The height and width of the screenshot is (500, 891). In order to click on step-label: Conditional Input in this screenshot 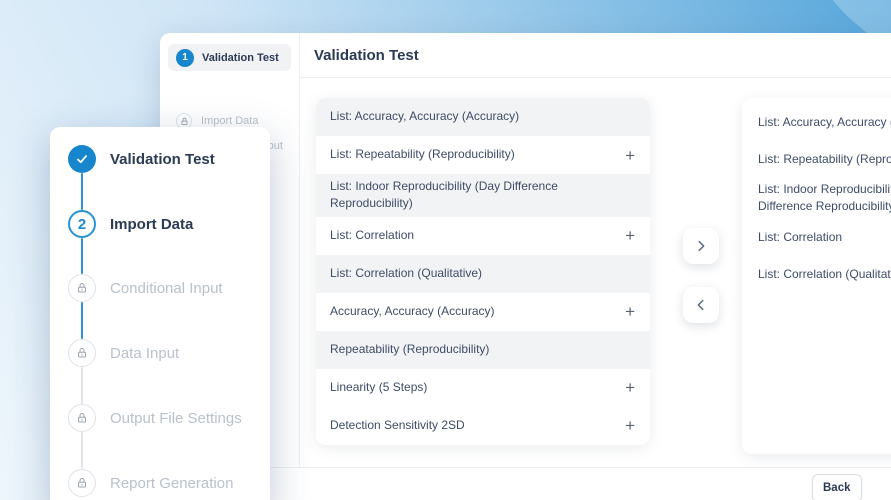, I will do `click(166, 288)`.